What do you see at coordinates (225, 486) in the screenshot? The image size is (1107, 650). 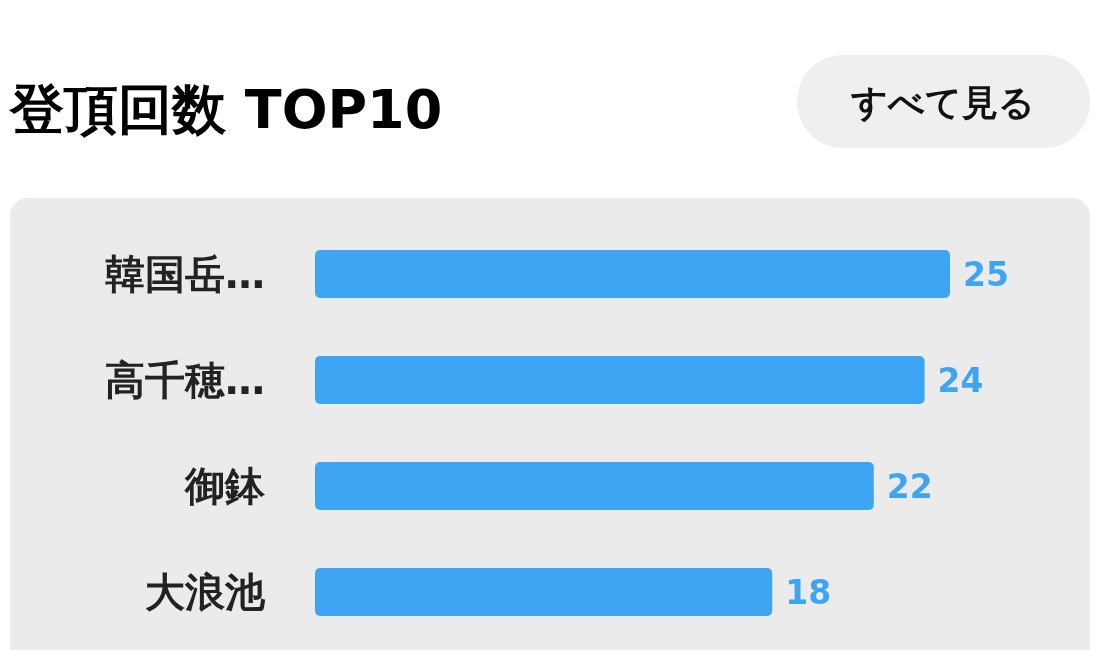 I see `y-tick-label: 御鉢` at bounding box center [225, 486].